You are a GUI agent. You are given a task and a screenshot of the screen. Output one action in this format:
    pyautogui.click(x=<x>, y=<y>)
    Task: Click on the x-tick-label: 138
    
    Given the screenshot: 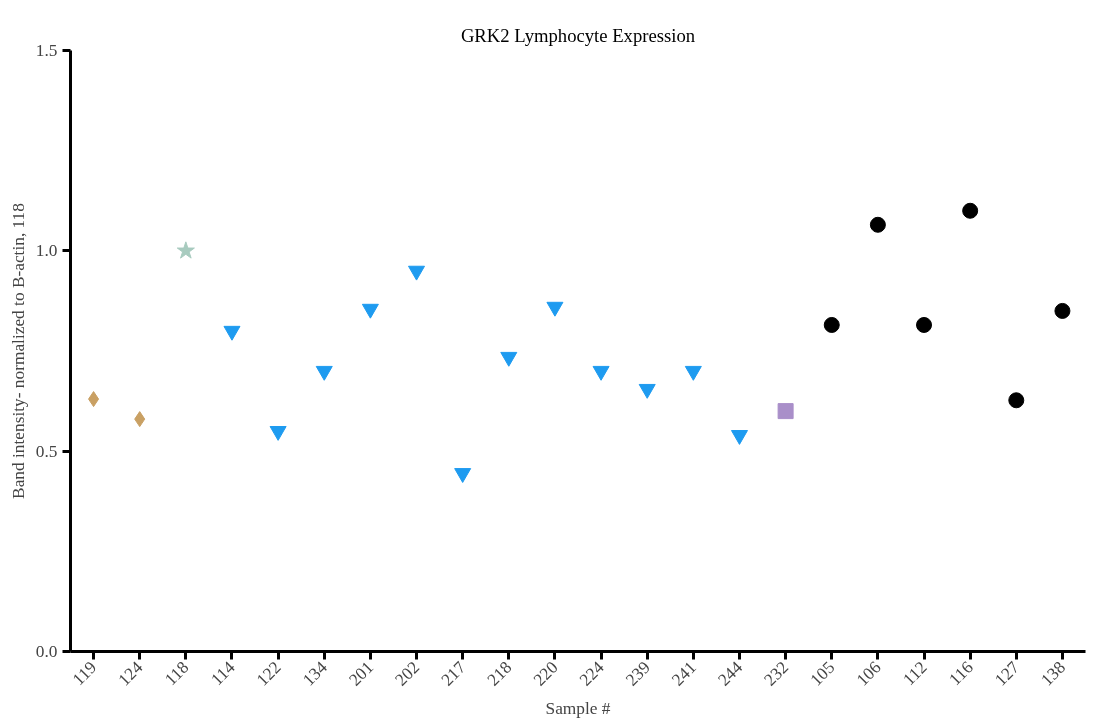 What is the action you would take?
    pyautogui.click(x=1053, y=673)
    